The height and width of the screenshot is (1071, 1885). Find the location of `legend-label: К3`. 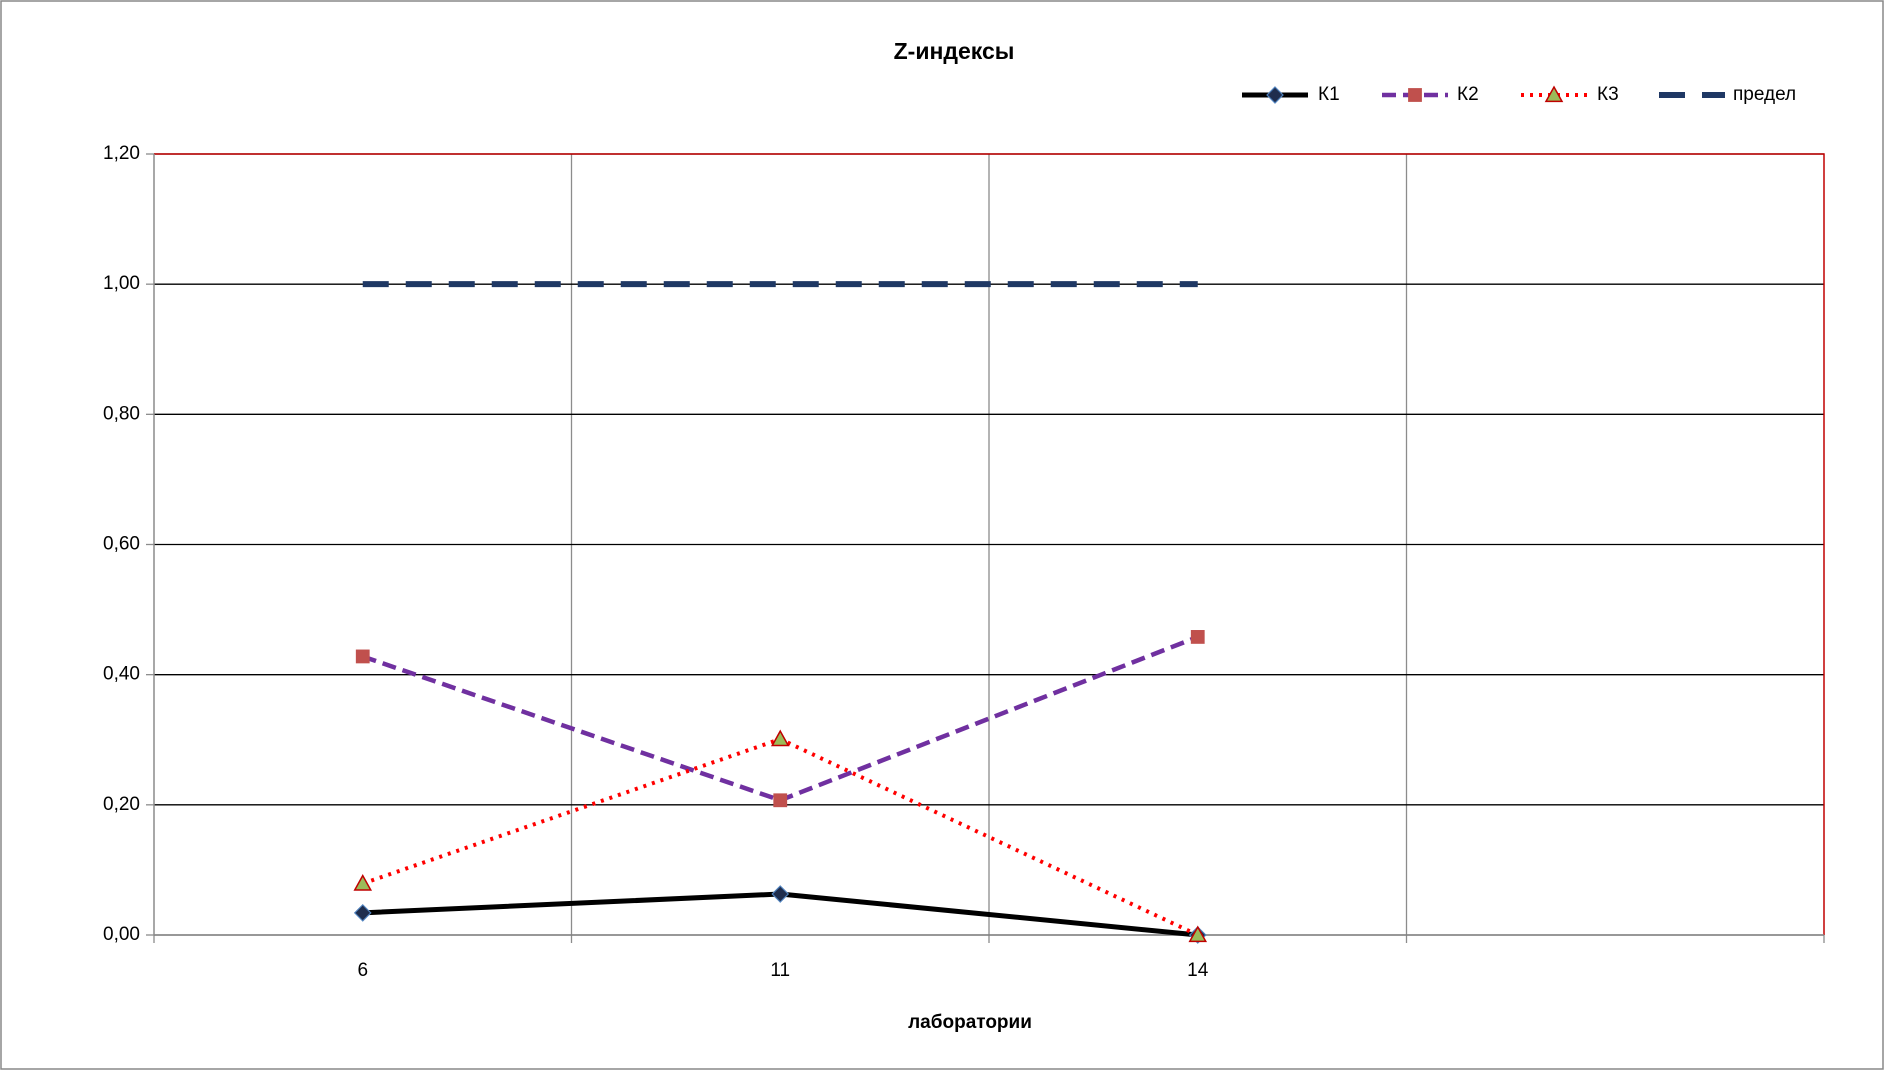

legend-label: К3 is located at coordinates (1608, 94).